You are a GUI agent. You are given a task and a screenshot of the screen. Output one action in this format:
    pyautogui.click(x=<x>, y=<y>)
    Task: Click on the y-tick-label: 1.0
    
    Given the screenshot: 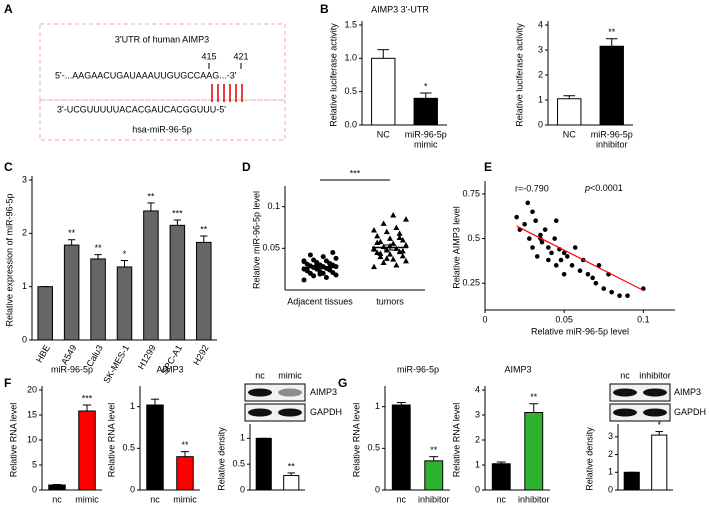 What is the action you would take?
    pyautogui.click(x=350, y=58)
    